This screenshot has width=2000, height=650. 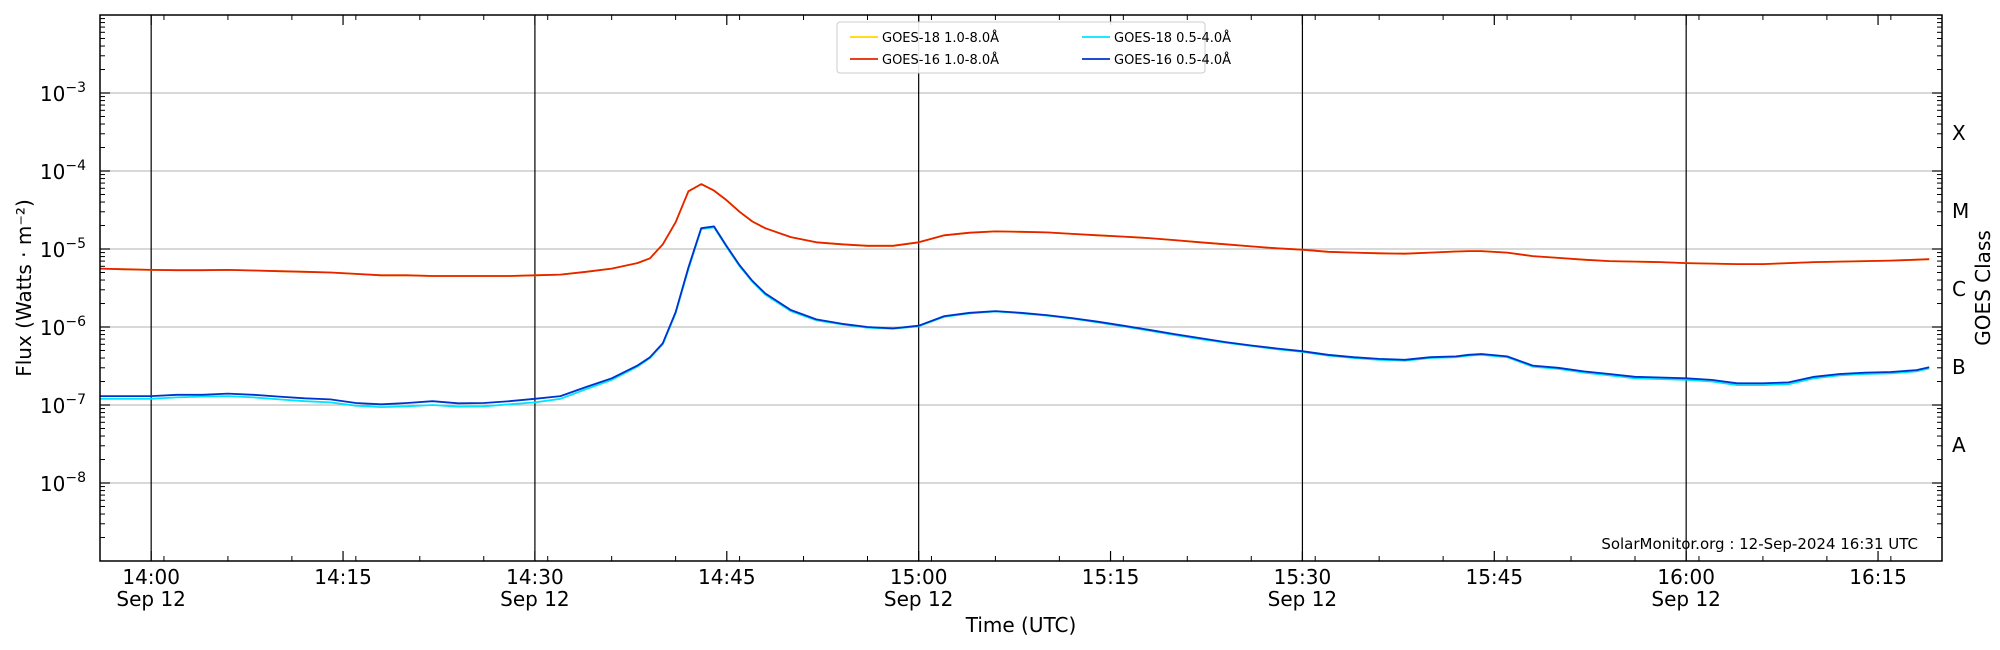 What do you see at coordinates (1759, 544) in the screenshot?
I see `watermark-label: SolarMonitor.org : 12-Sep-2024 16:31 UTC` at bounding box center [1759, 544].